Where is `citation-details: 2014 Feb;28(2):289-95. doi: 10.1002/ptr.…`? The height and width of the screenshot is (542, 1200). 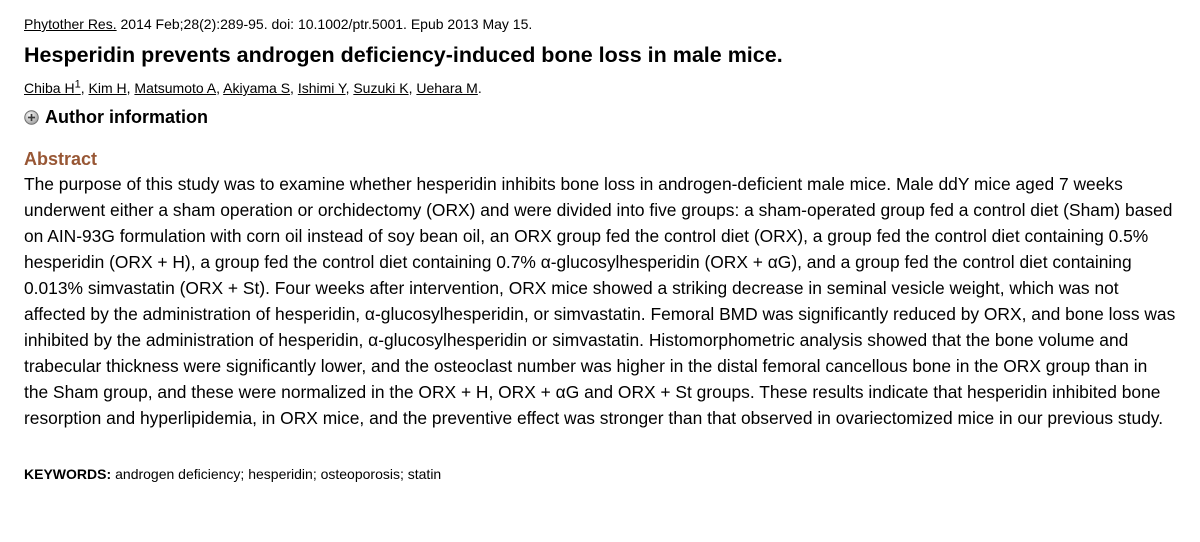
citation-details: 2014 Feb;28(2):289-95. doi: 10.1002/ptr.… is located at coordinates (324, 24).